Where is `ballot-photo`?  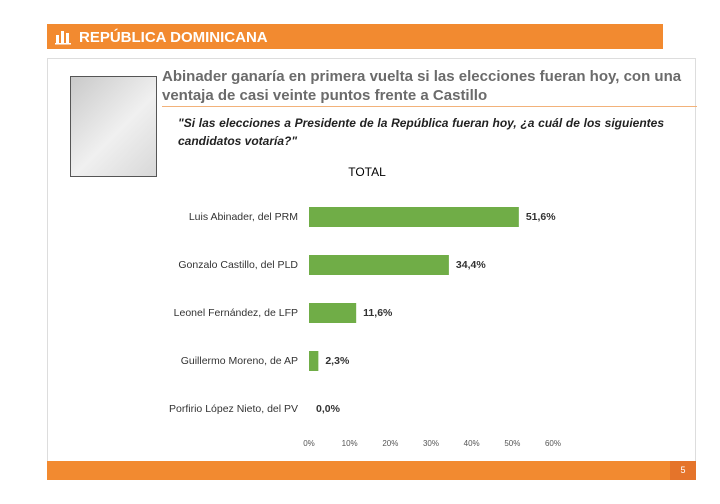
ballot-photo is located at coordinates (113, 126).